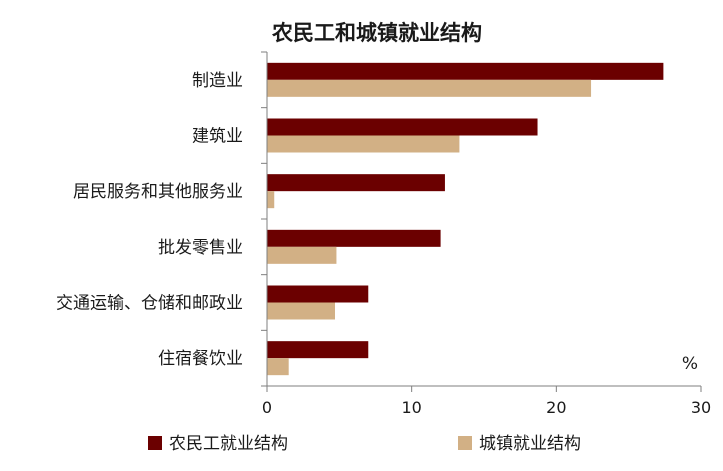 Image resolution: width=723 pixels, height=471 pixels. What do you see at coordinates (465, 443) in the screenshot?
I see `legend-swatch-urban` at bounding box center [465, 443].